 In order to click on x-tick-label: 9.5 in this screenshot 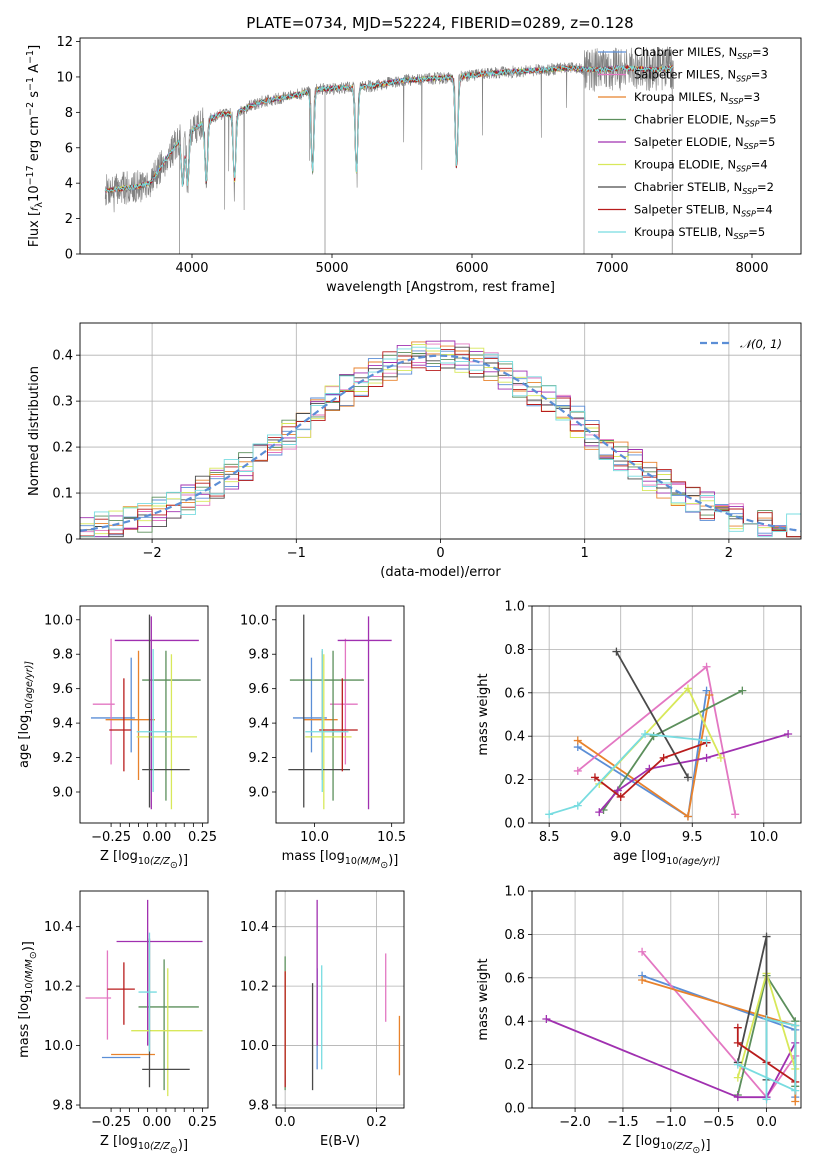, I will do `click(692, 837)`.